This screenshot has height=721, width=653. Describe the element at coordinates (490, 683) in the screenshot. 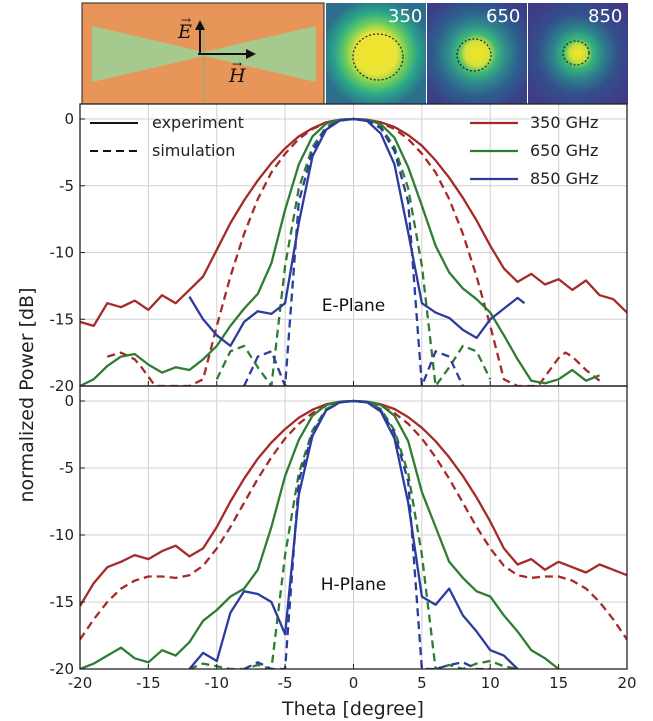

I see `x-tick-label: 10` at that location.